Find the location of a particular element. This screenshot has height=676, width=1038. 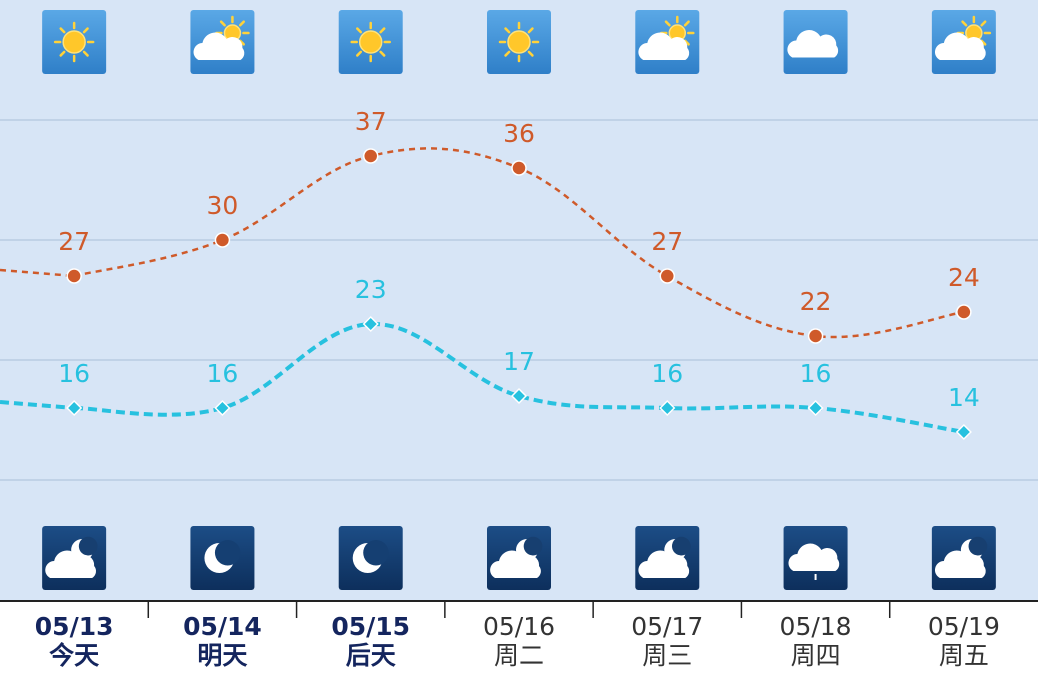

day-label: 周二 is located at coordinates (519, 655).